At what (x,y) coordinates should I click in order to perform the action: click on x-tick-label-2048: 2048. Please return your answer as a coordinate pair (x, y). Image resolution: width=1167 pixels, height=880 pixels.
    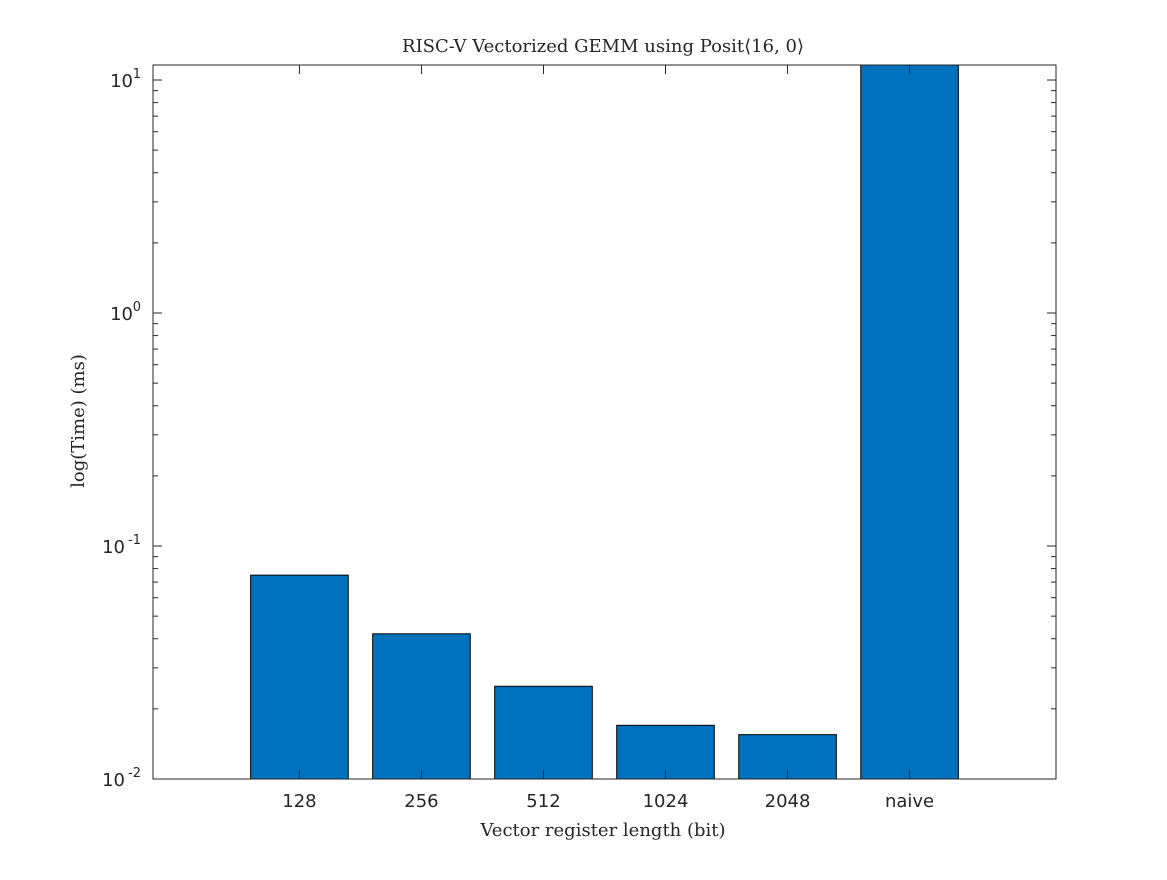
    Looking at the image, I should click on (788, 801).